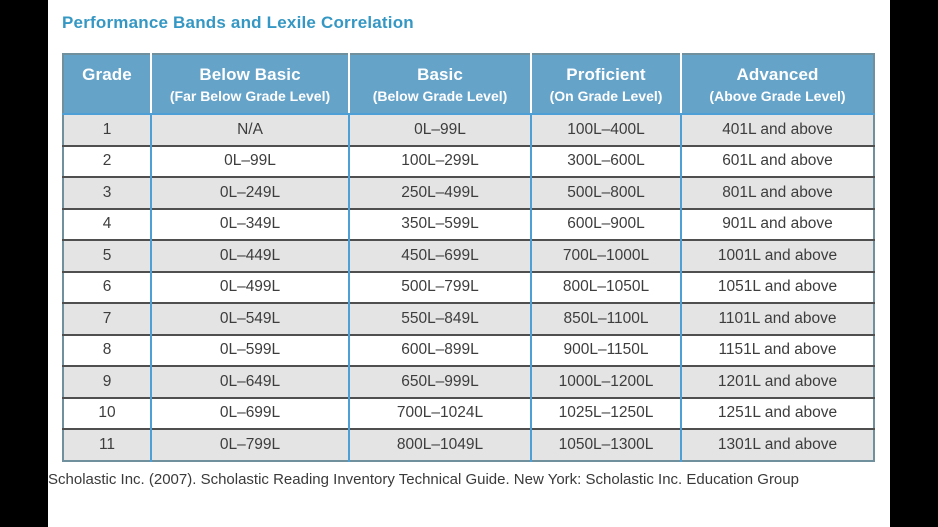 The height and width of the screenshot is (527, 938). I want to click on letterbox-right, so click(914, 263).